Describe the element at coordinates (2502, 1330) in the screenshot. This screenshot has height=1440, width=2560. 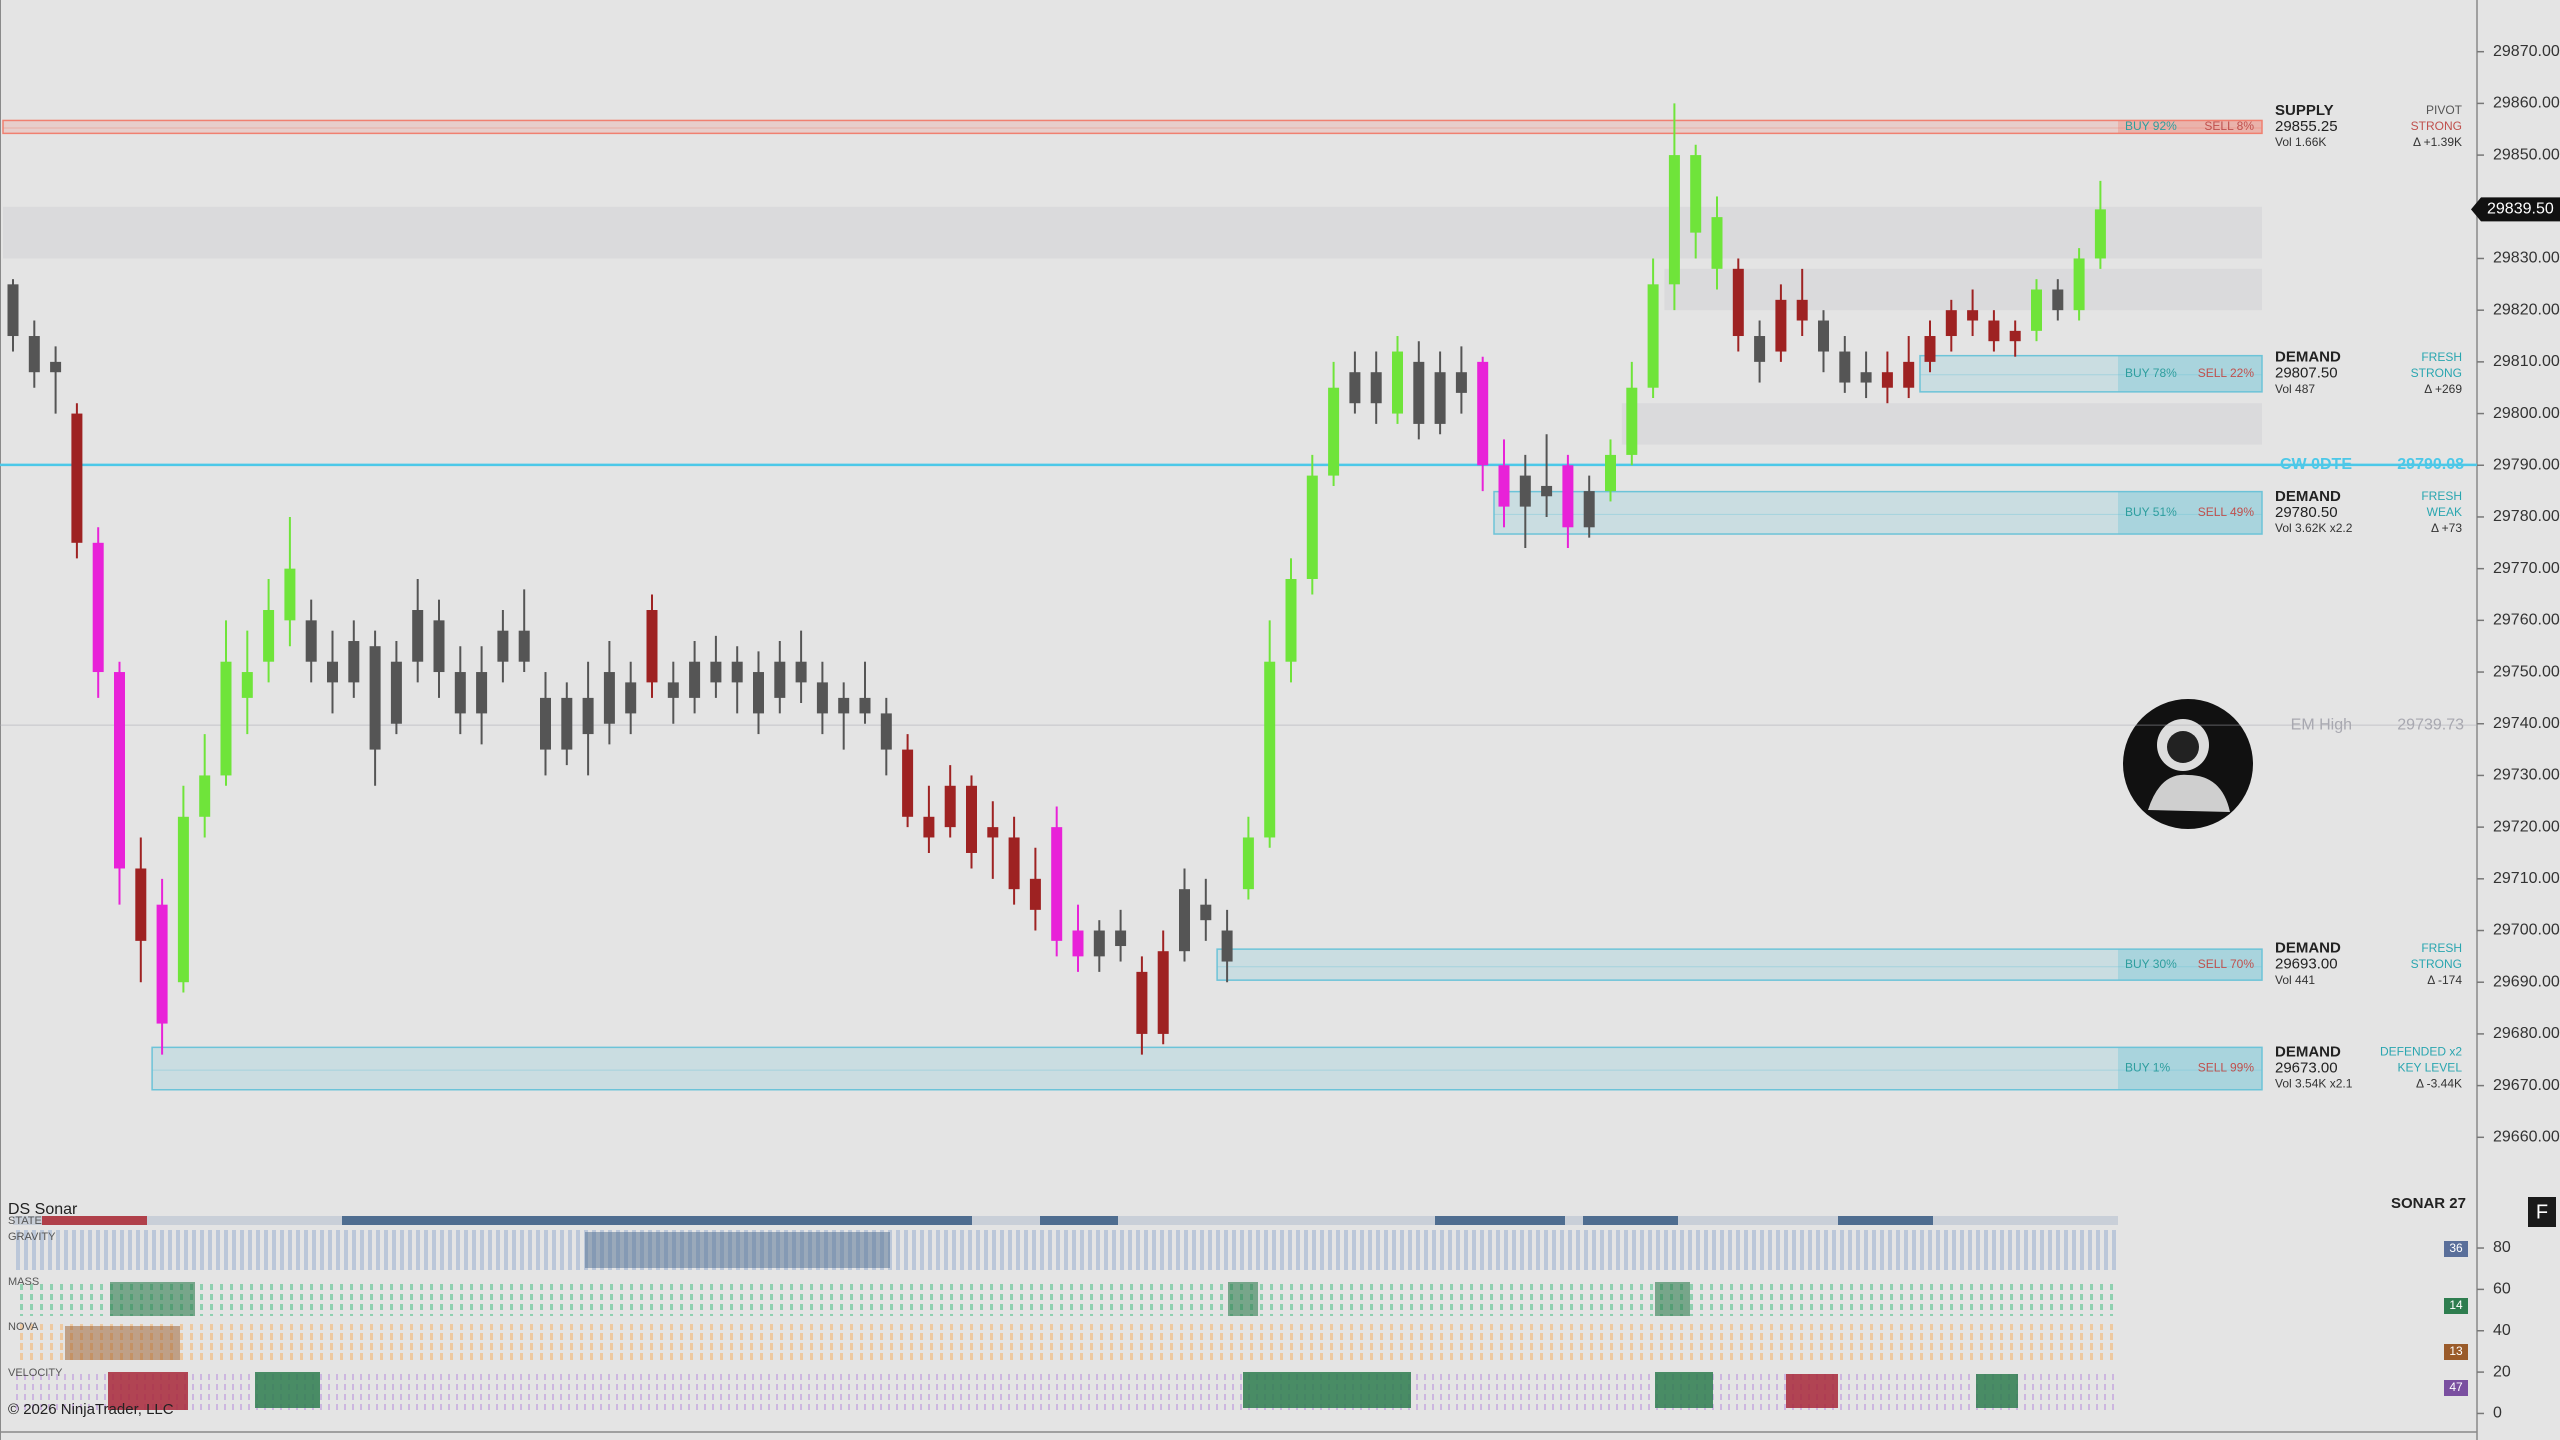
I see `sonar-tick-label: 40` at that location.